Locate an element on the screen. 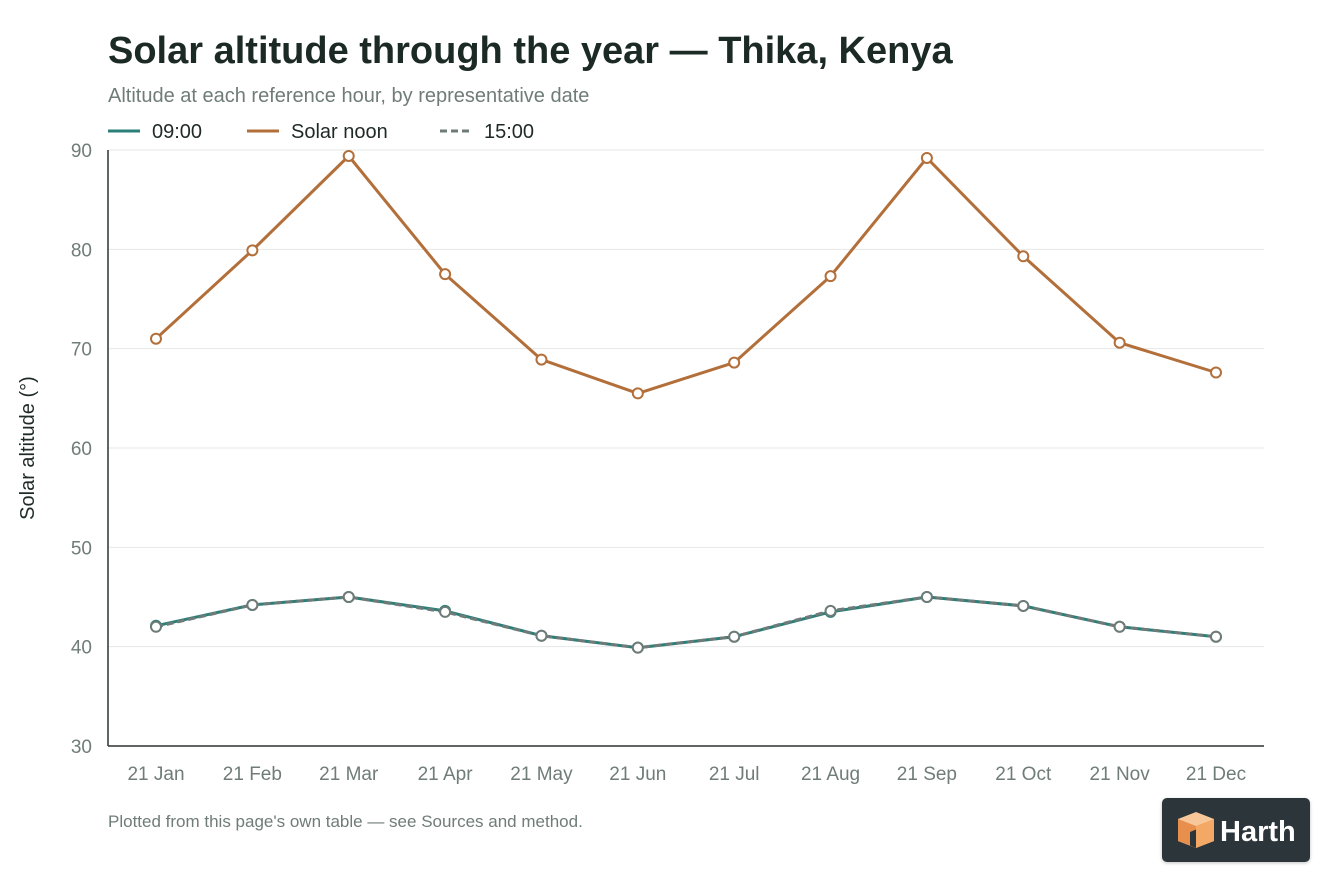 Image resolution: width=1344 pixels, height=896 pixels. legend-entry: 09:00 is located at coordinates (155, 132).